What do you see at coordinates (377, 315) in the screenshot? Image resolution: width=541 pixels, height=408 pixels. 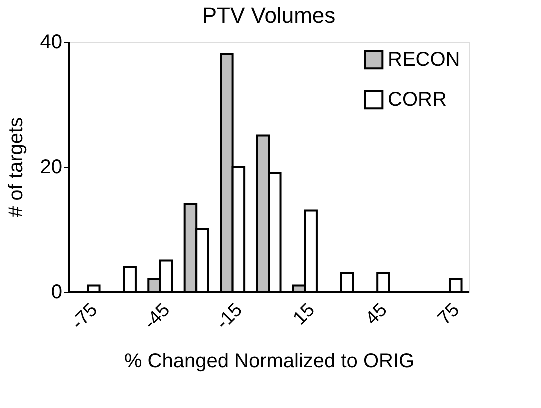 I see `x-tick-label: 45` at bounding box center [377, 315].